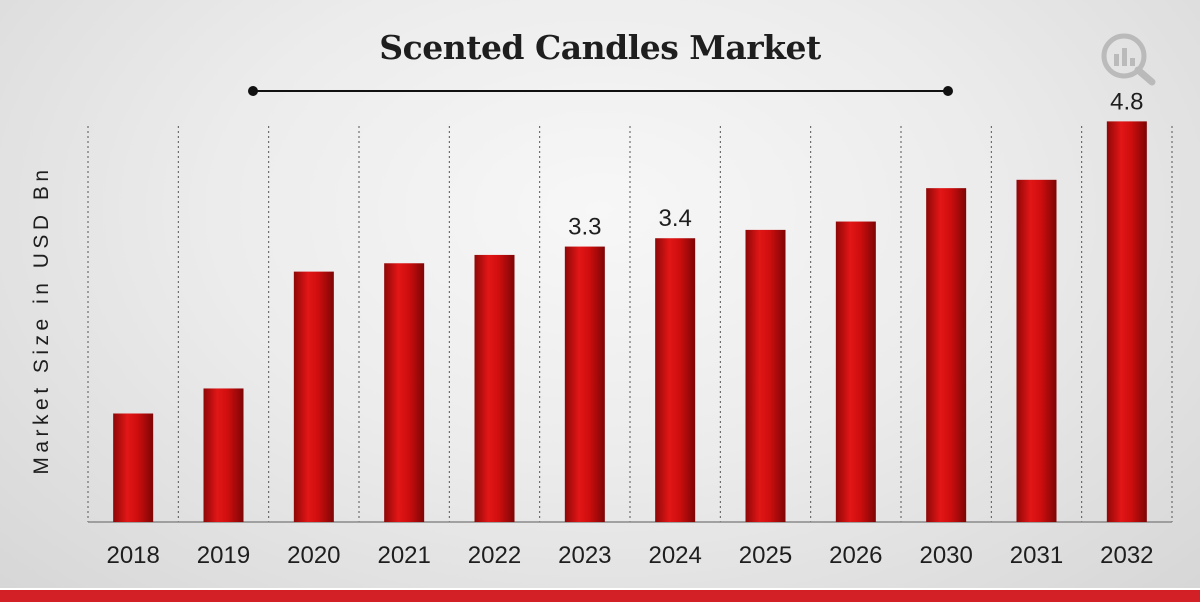 This screenshot has height=602, width=1200. I want to click on x-tick-label: 2018, so click(132, 555).